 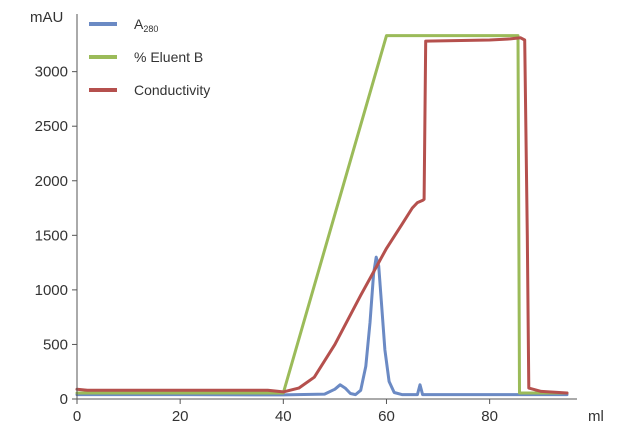 I want to click on y-ticks: 0 500 1000 1500 2000 2500 3000, so click(x=56, y=236).